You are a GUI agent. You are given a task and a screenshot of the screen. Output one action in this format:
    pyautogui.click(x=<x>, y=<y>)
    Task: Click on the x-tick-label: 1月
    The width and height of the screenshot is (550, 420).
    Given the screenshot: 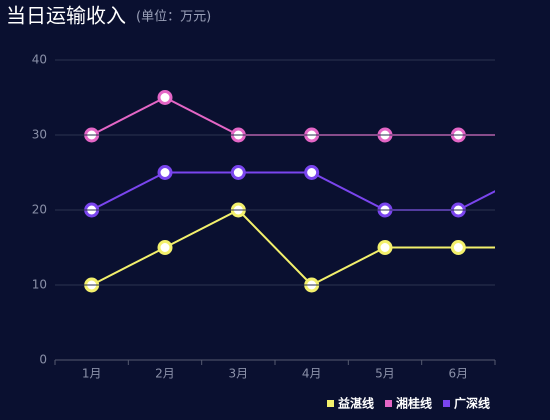 What is the action you would take?
    pyautogui.click(x=92, y=374)
    